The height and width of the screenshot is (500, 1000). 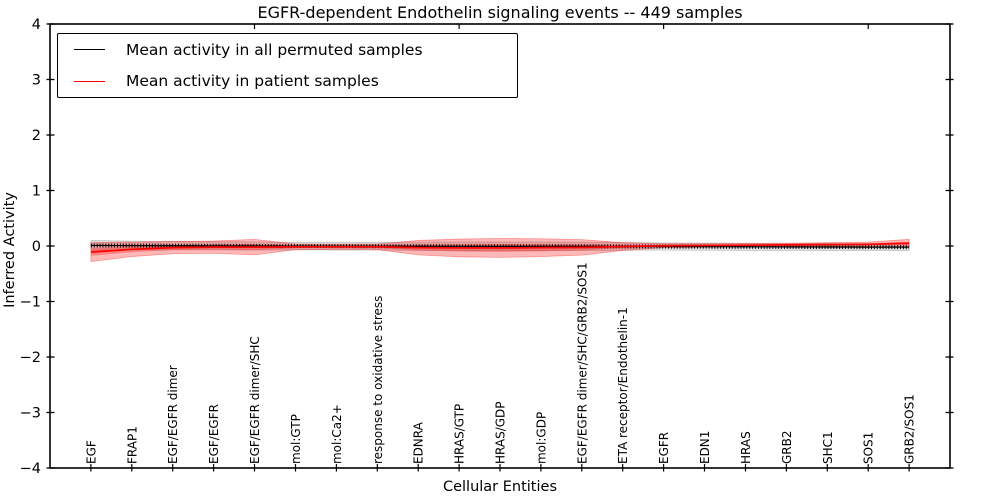 I want to click on legend-item-patient: Mean activity in patient samples, so click(x=287, y=81).